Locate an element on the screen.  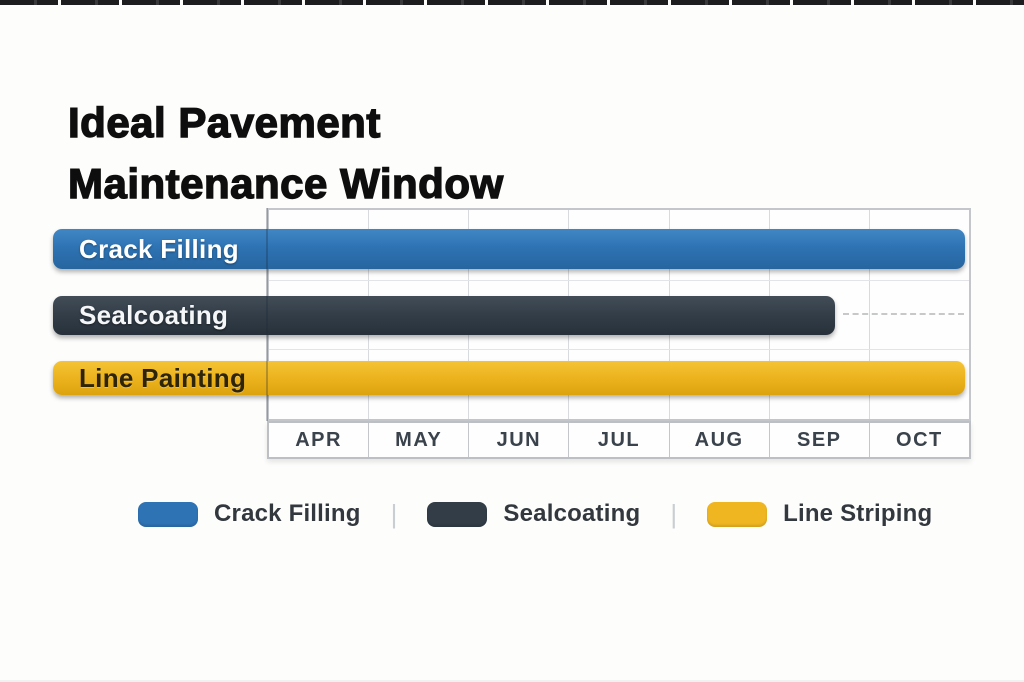
gantt-bar-line-painting: Line Painting is located at coordinates (509, 378).